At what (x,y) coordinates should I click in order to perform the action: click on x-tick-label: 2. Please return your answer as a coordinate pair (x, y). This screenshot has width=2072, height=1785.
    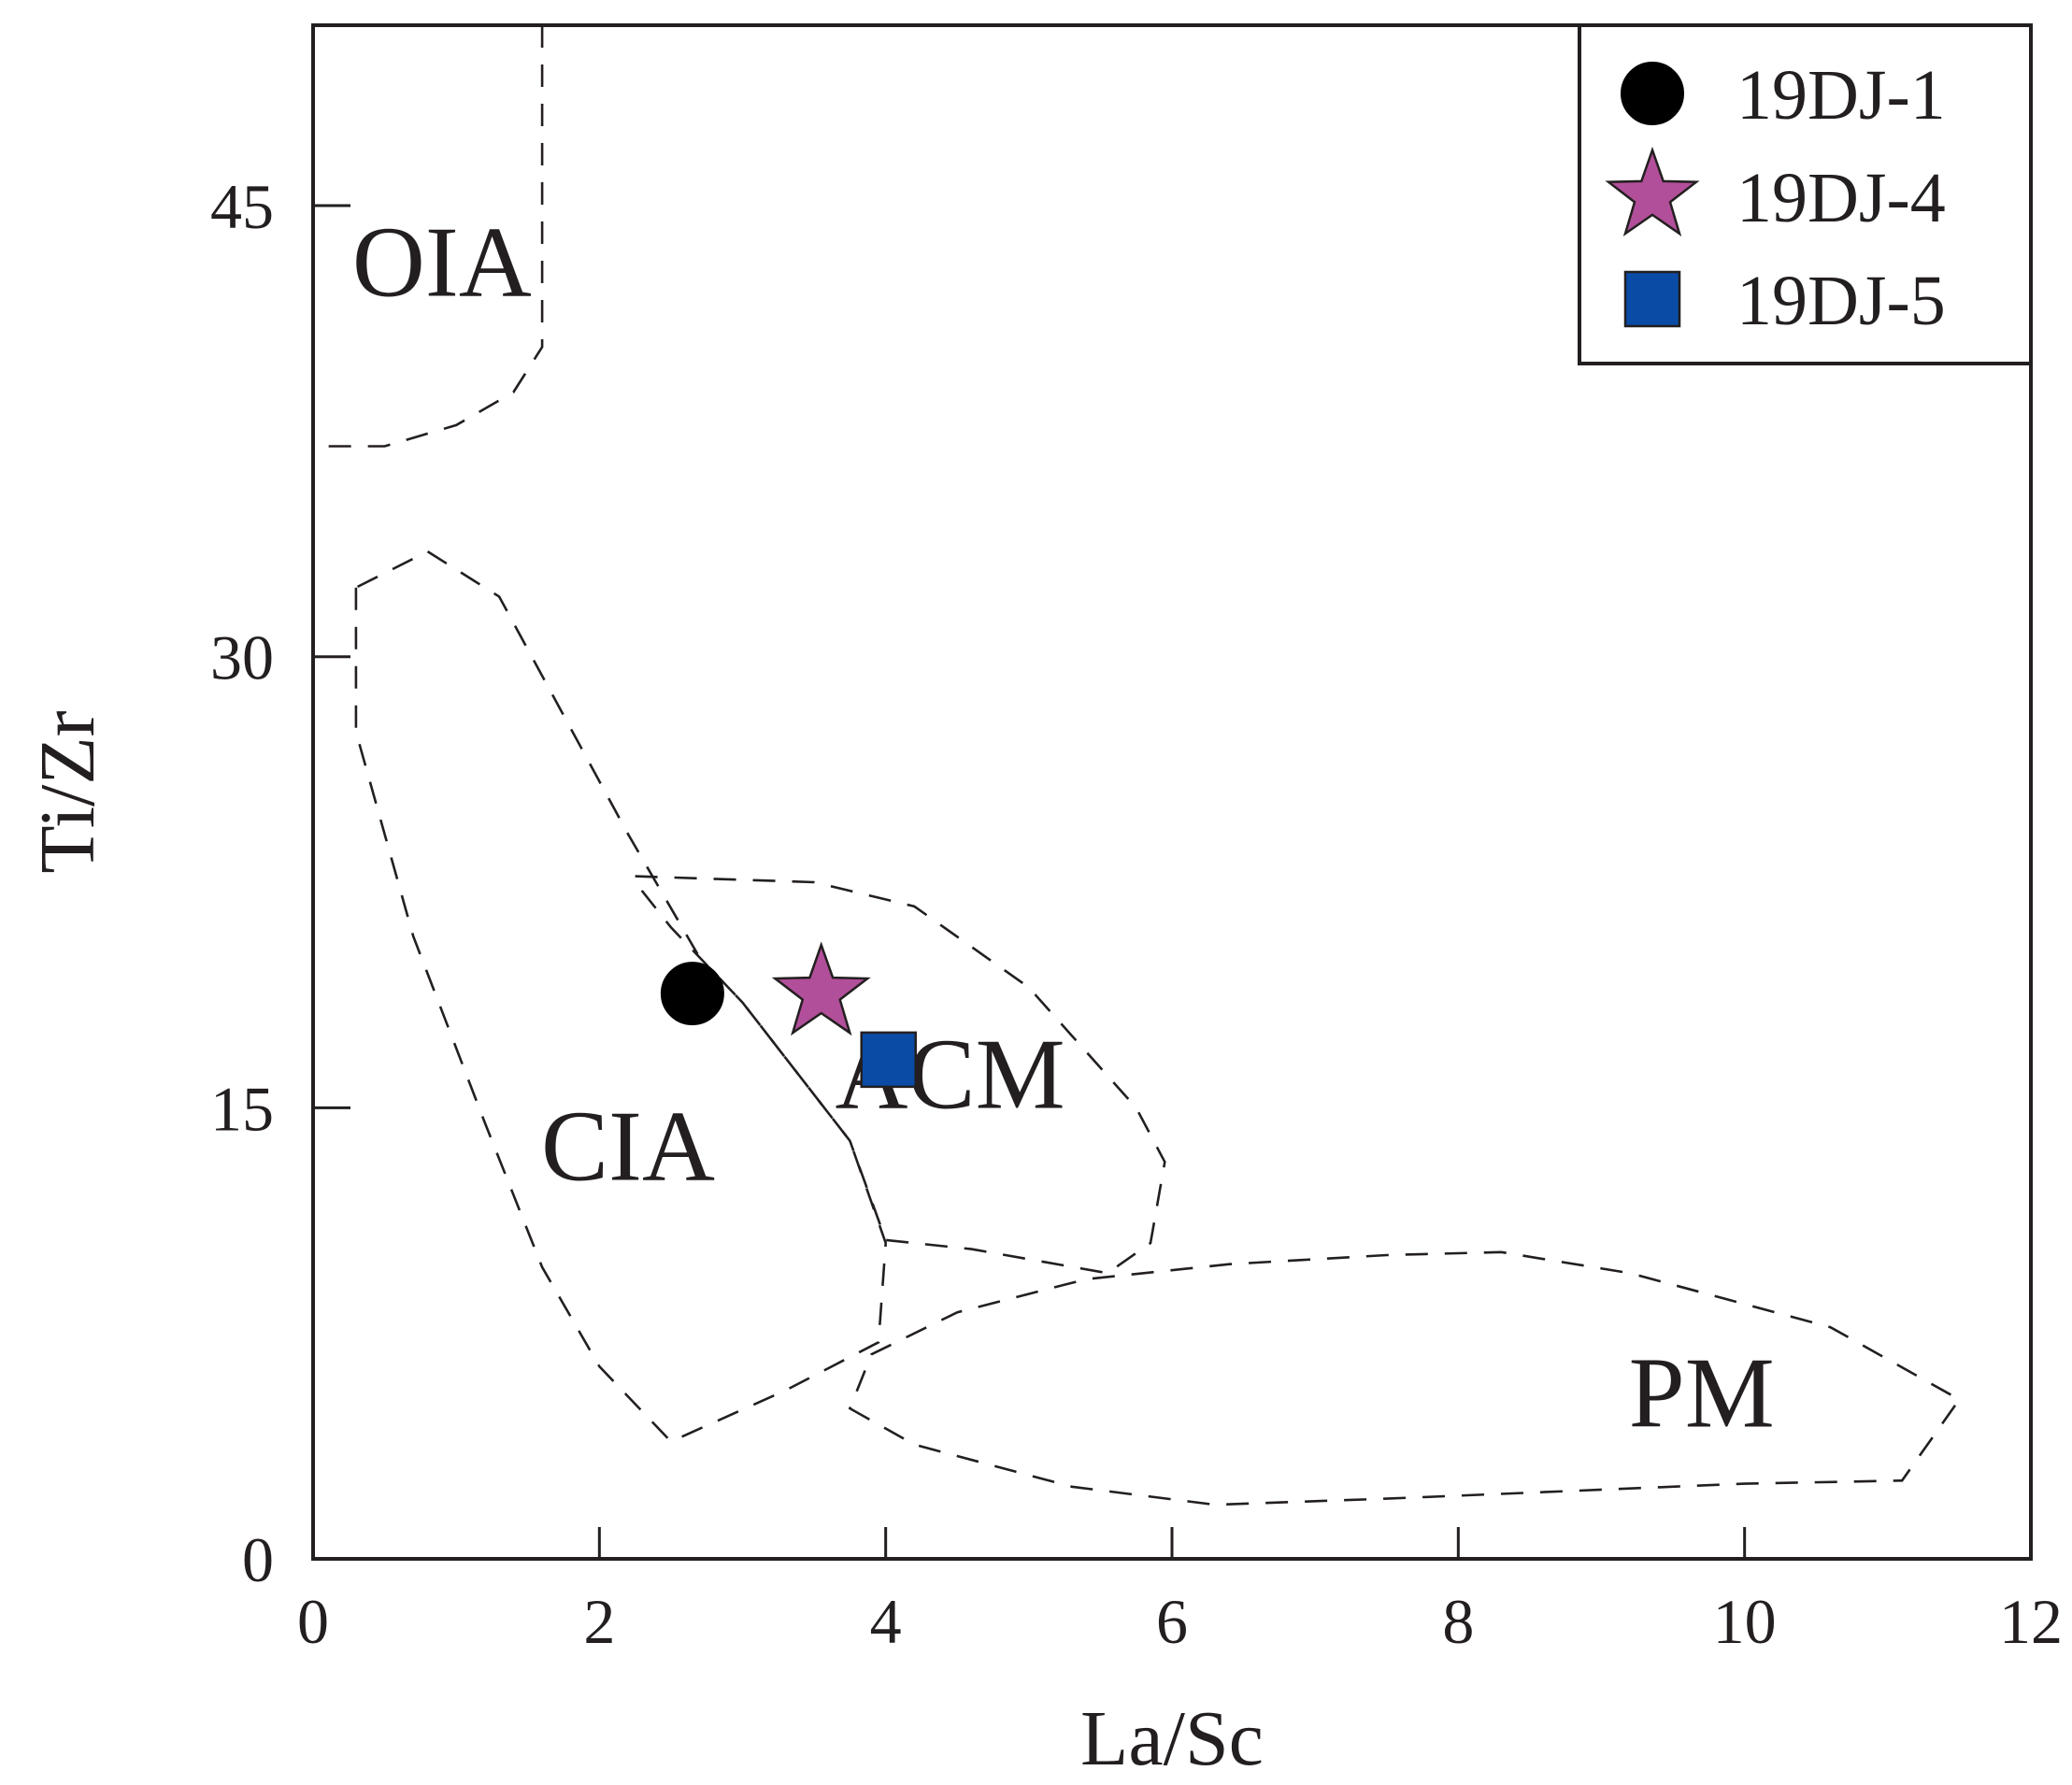
    Looking at the image, I should click on (599, 1621).